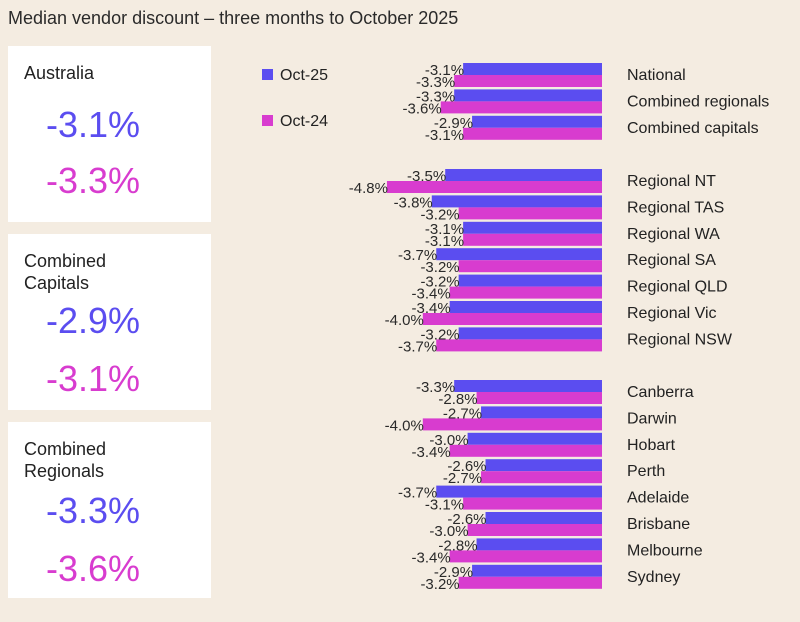  I want to click on data-label-oct24: -2.8%, so click(457, 399).